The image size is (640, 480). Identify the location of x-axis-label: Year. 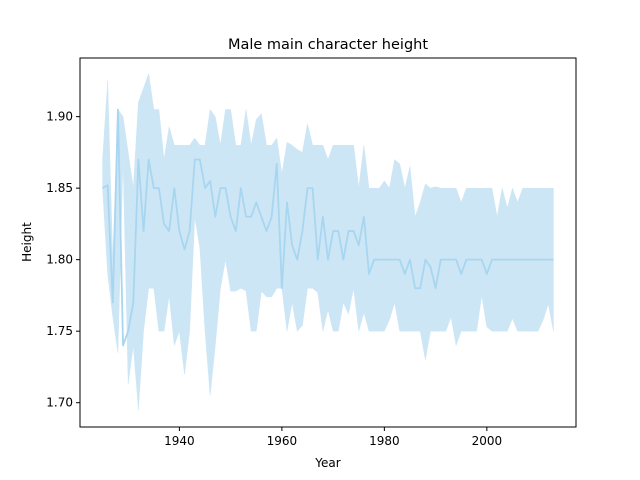
(327, 463).